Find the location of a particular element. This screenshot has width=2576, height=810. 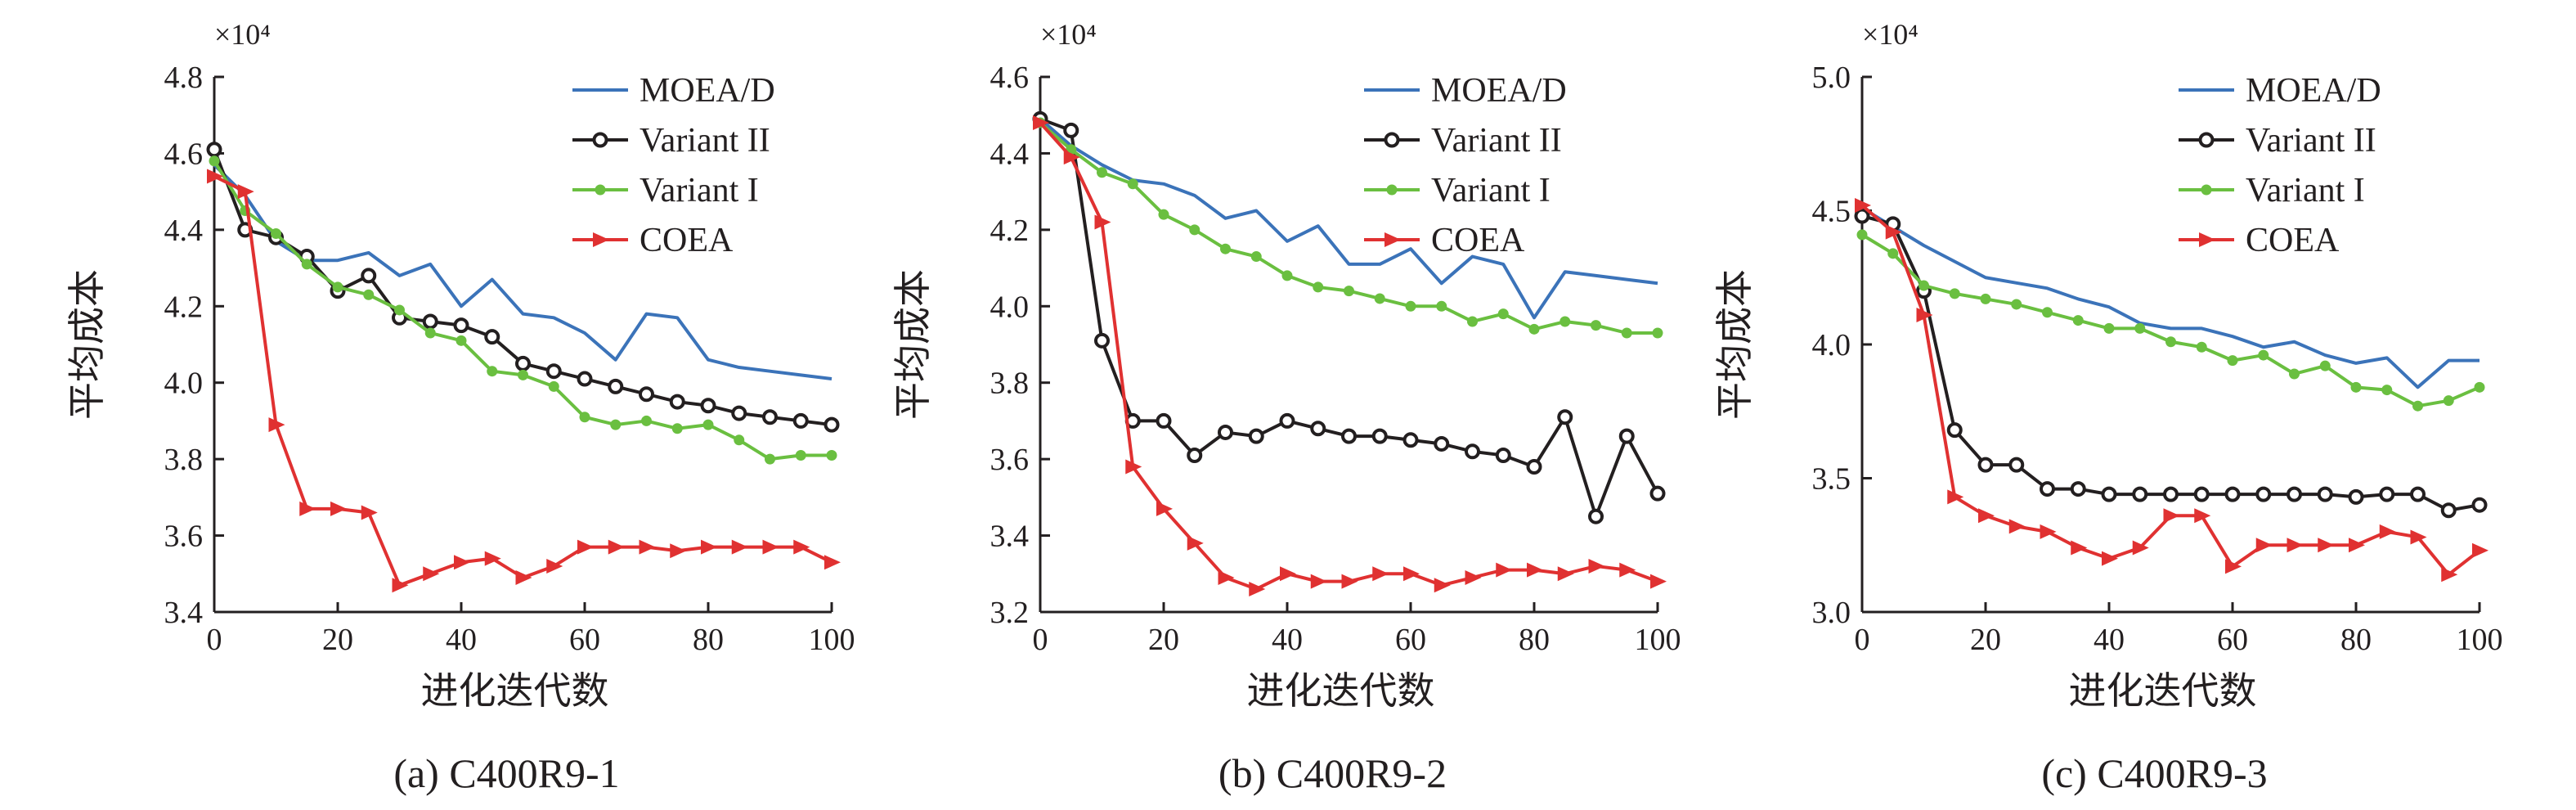

y-tick-label: 4.4 is located at coordinates (184, 231).